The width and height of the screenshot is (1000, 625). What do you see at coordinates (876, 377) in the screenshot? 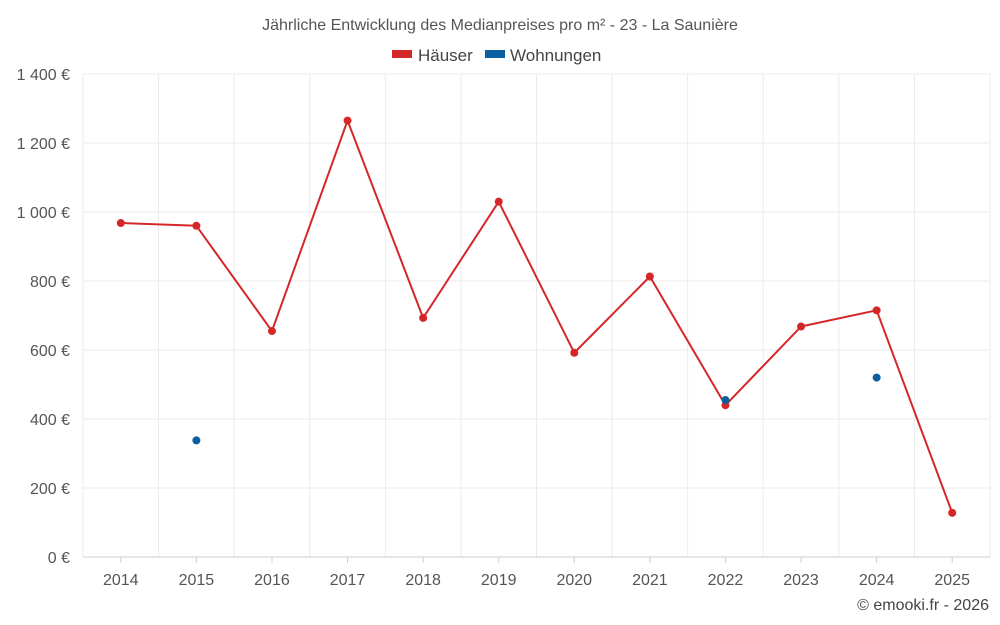
I see `data-point-wohnungen-2024` at bounding box center [876, 377].